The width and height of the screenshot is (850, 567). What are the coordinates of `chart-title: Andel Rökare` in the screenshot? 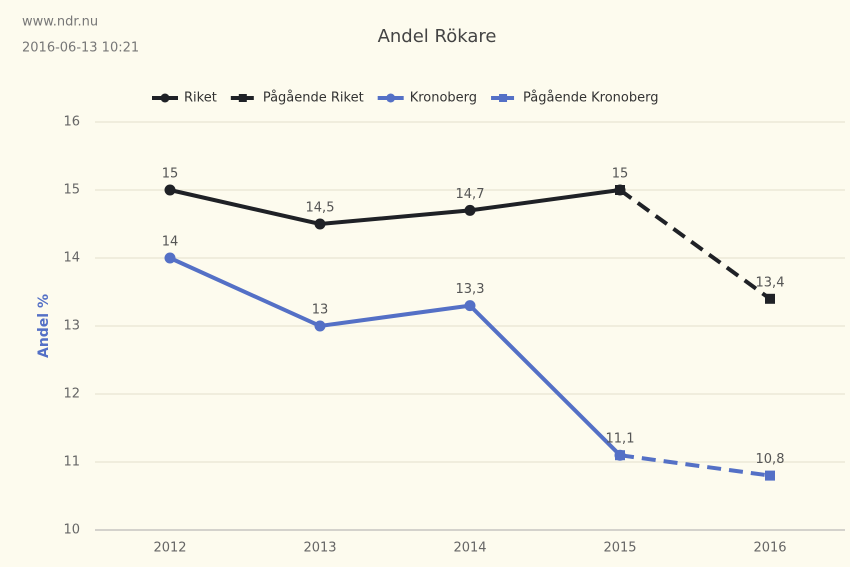 It's located at (437, 36).